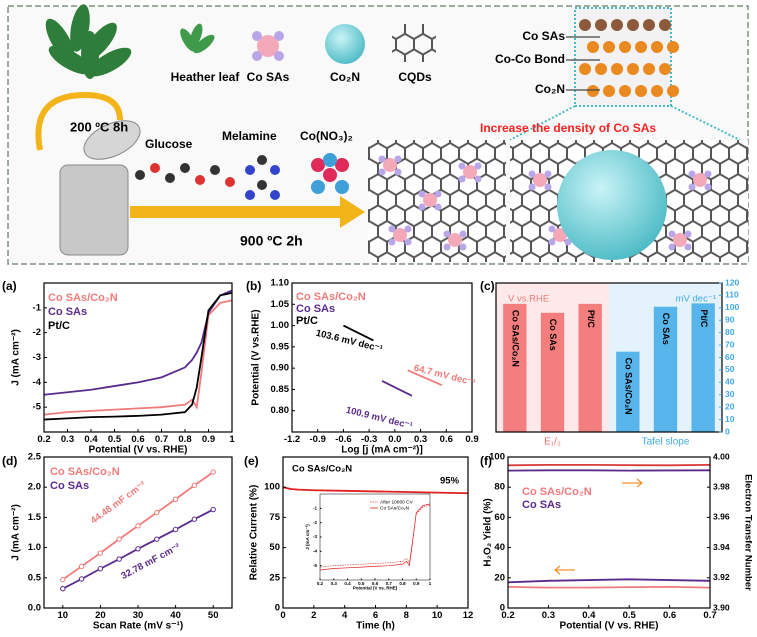 The width and height of the screenshot is (757, 637). What do you see at coordinates (90, 55) in the screenshot?
I see `leaf` at bounding box center [90, 55].